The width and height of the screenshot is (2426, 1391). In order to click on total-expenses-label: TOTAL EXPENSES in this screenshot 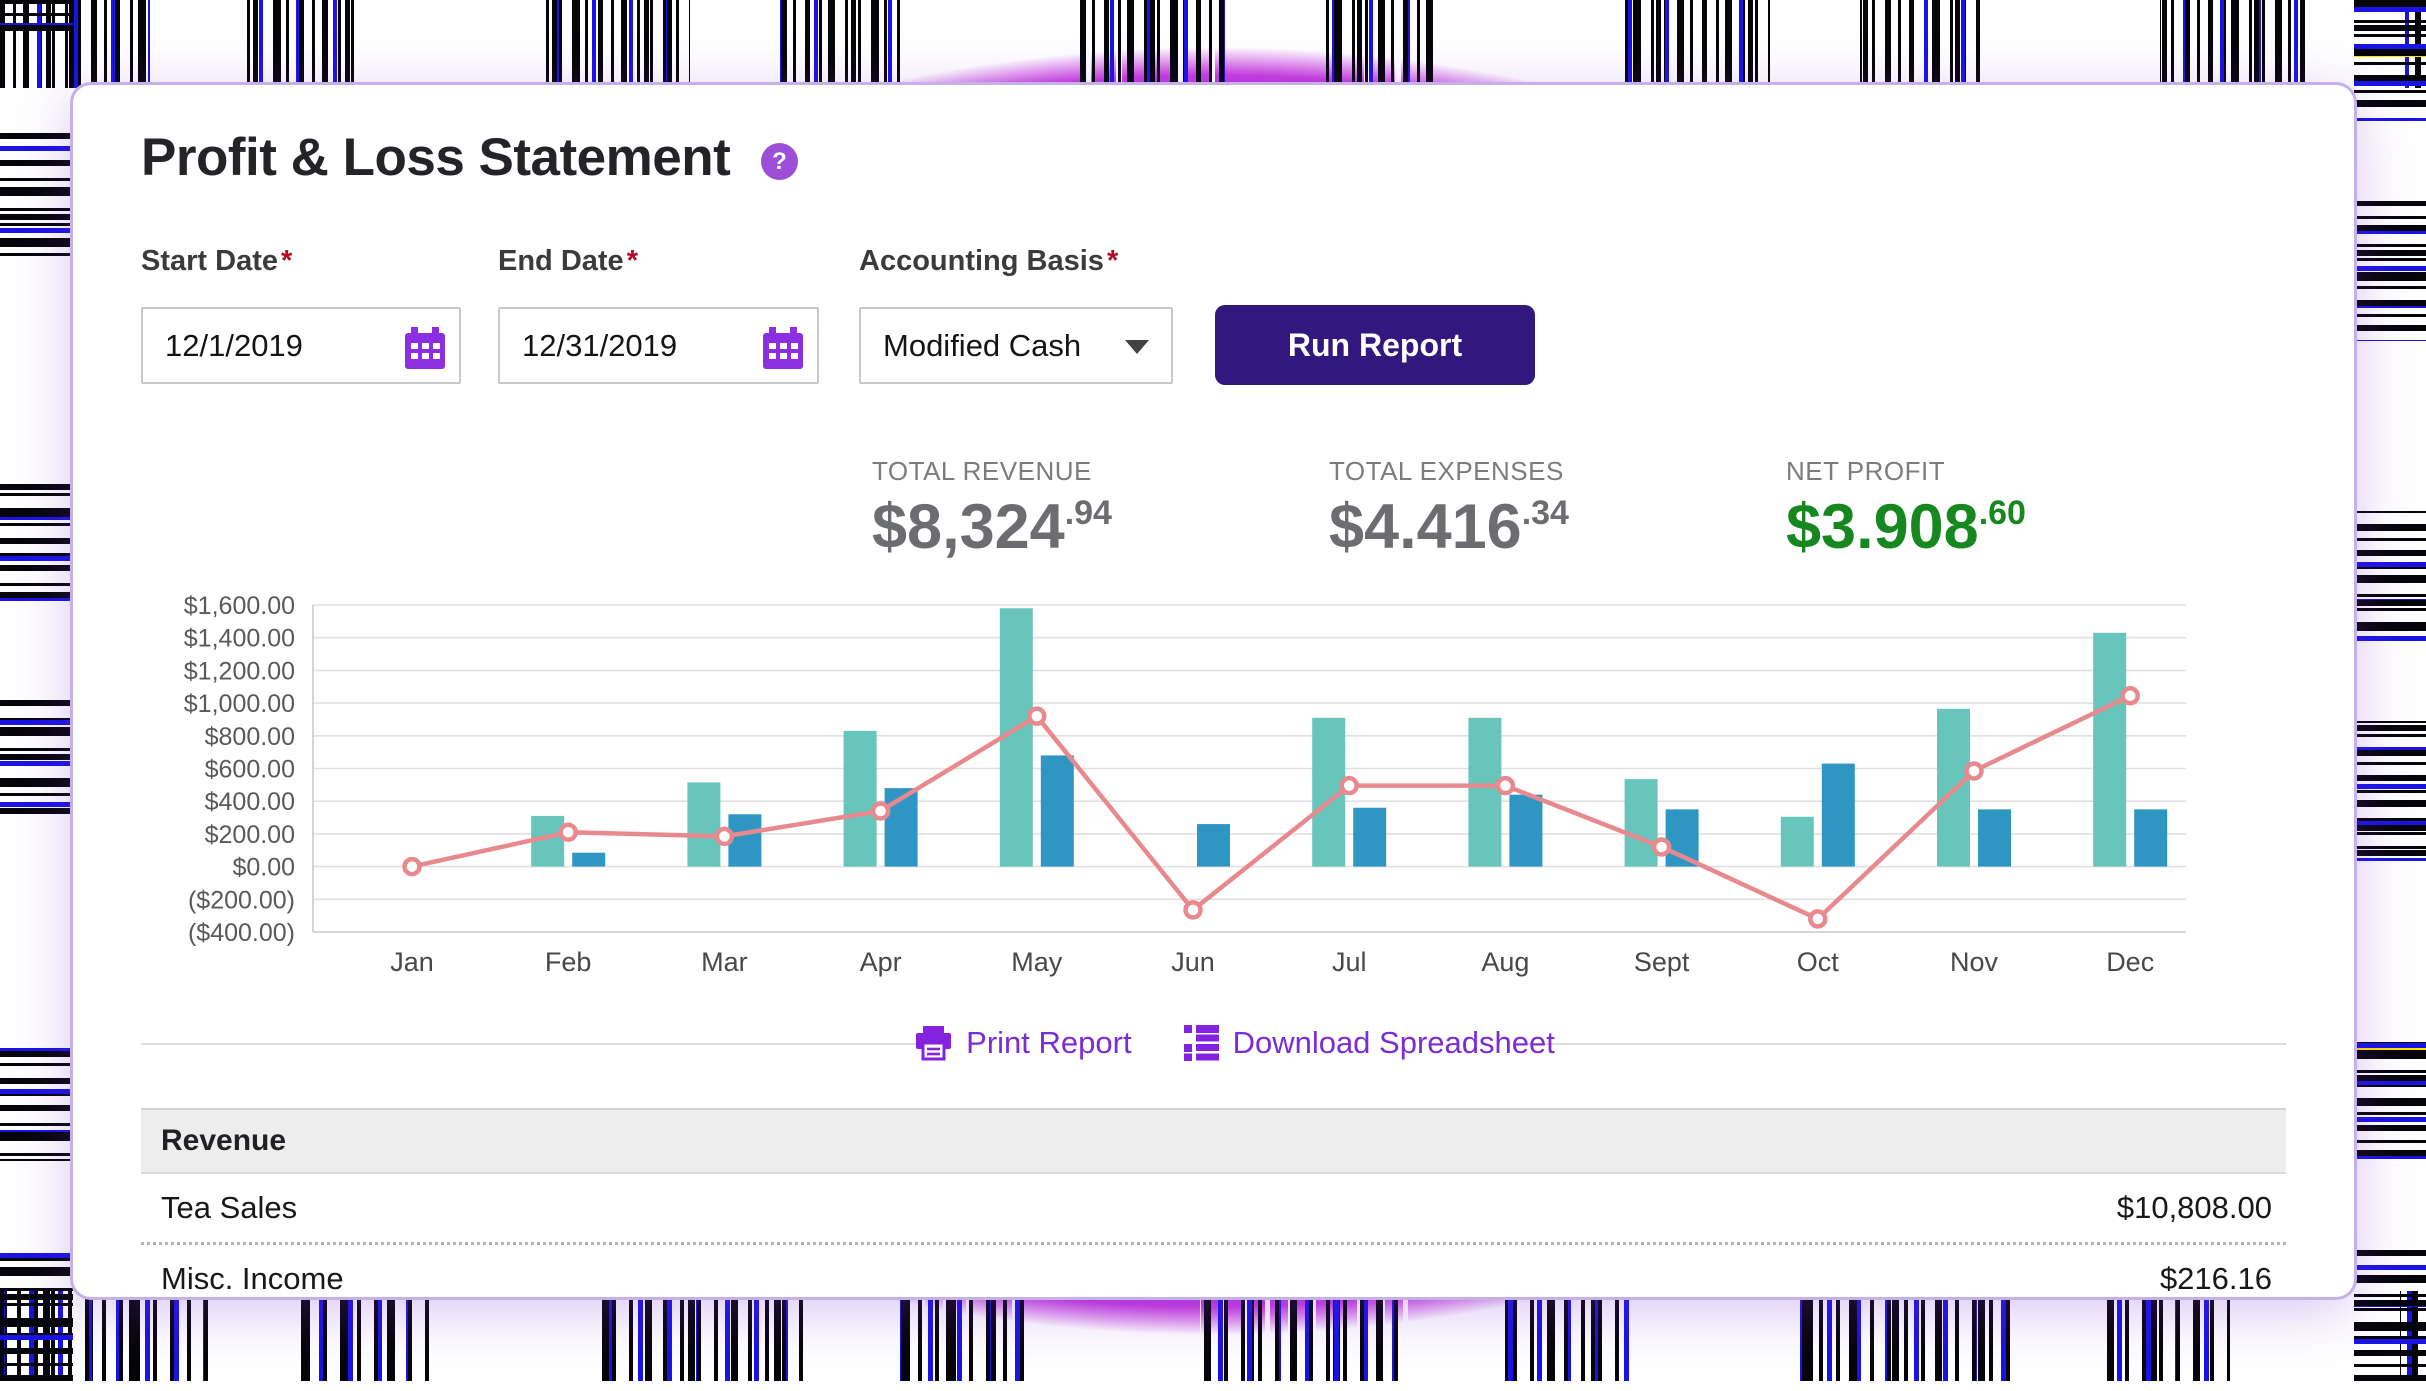, I will do `click(1446, 471)`.